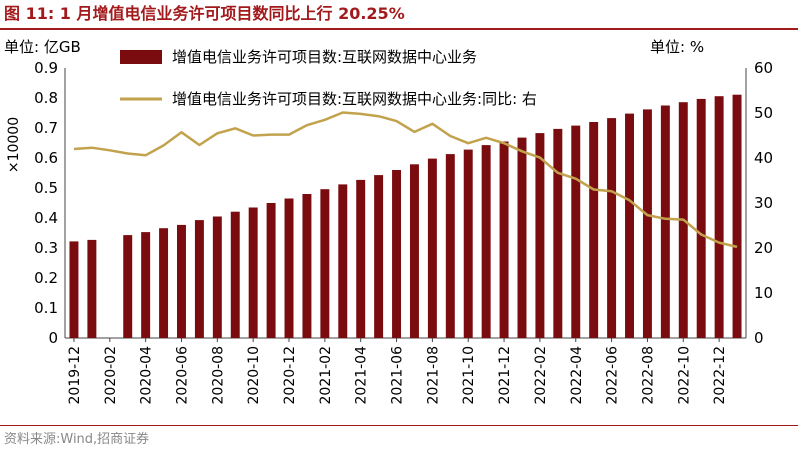  Describe the element at coordinates (677, 47) in the screenshot. I see `right-unit-label: 单位: %` at that location.